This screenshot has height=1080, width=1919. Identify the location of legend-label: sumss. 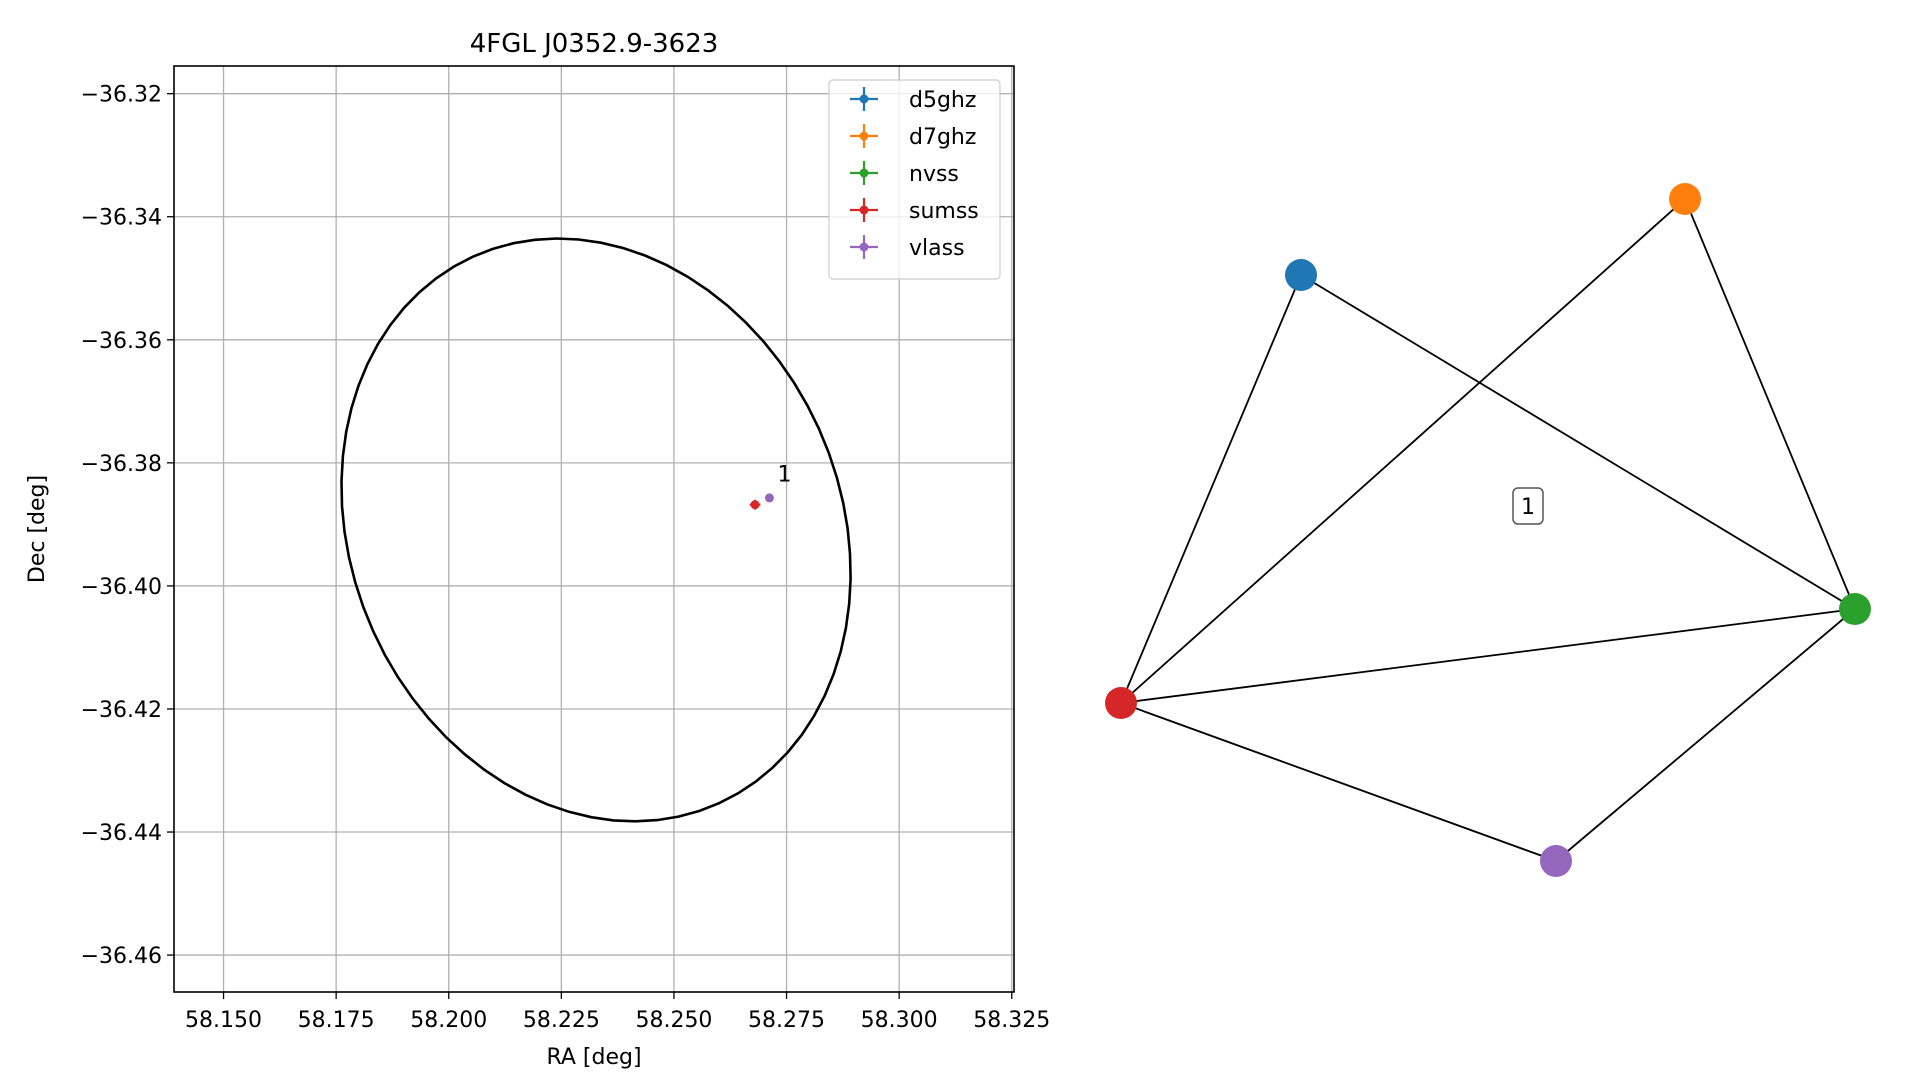
(944, 211).